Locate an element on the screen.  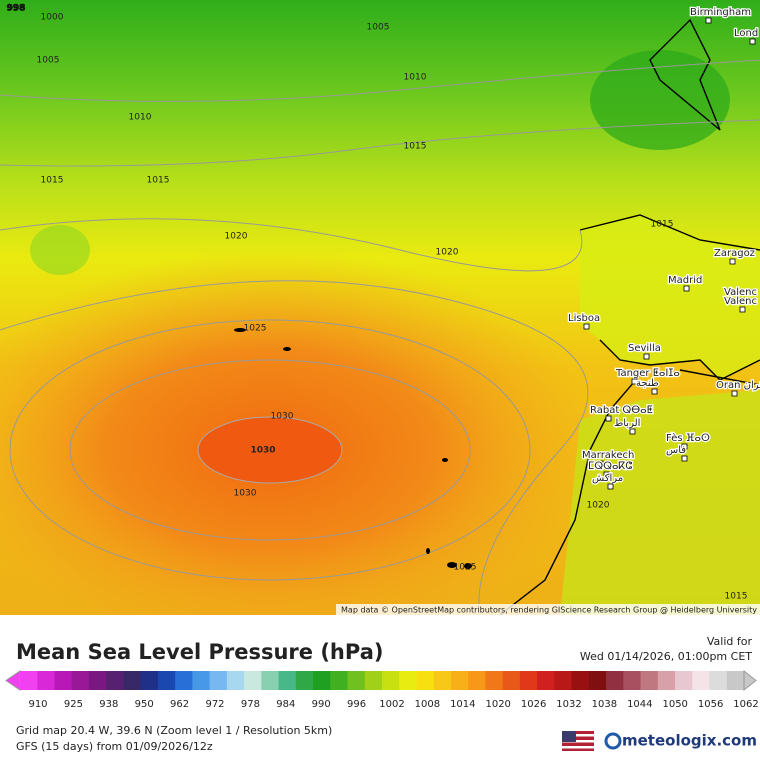
city-label: طنجة is located at coordinates (647, 383).